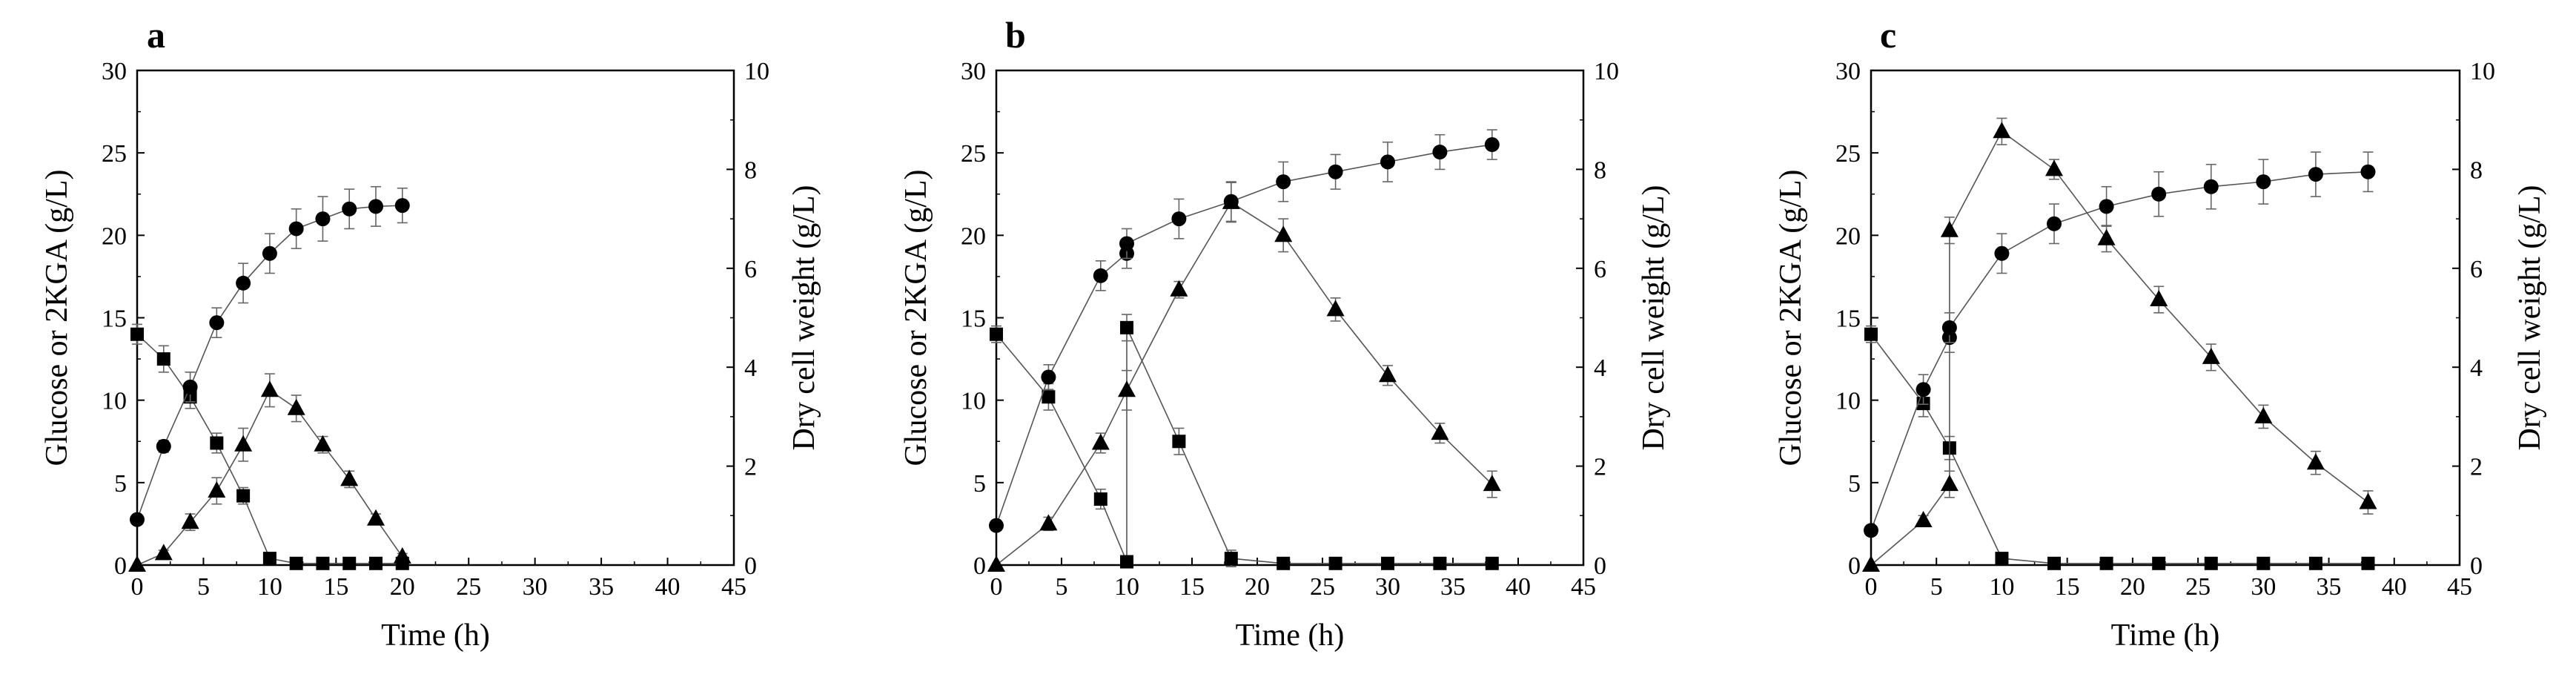  I want to click on y2-tick-label: 8, so click(1600, 170).